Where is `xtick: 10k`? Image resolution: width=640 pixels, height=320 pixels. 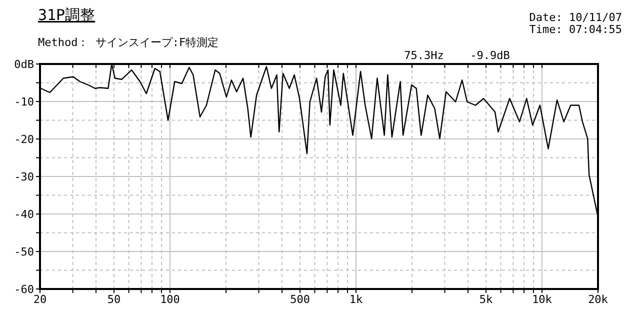 xtick: 10k is located at coordinates (542, 299).